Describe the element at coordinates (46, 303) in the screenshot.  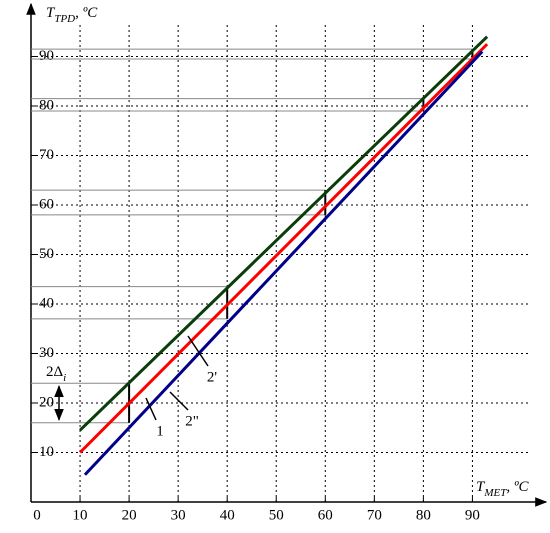
I see `y-tick-label: 40` at that location.